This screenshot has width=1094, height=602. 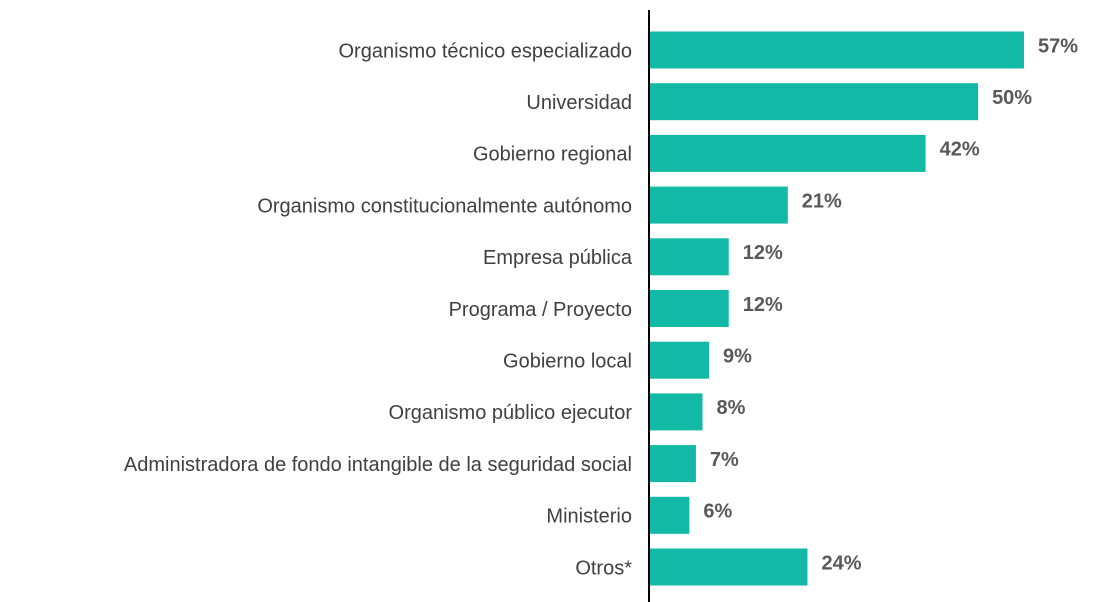 I want to click on value-label: 8%, so click(x=730, y=408).